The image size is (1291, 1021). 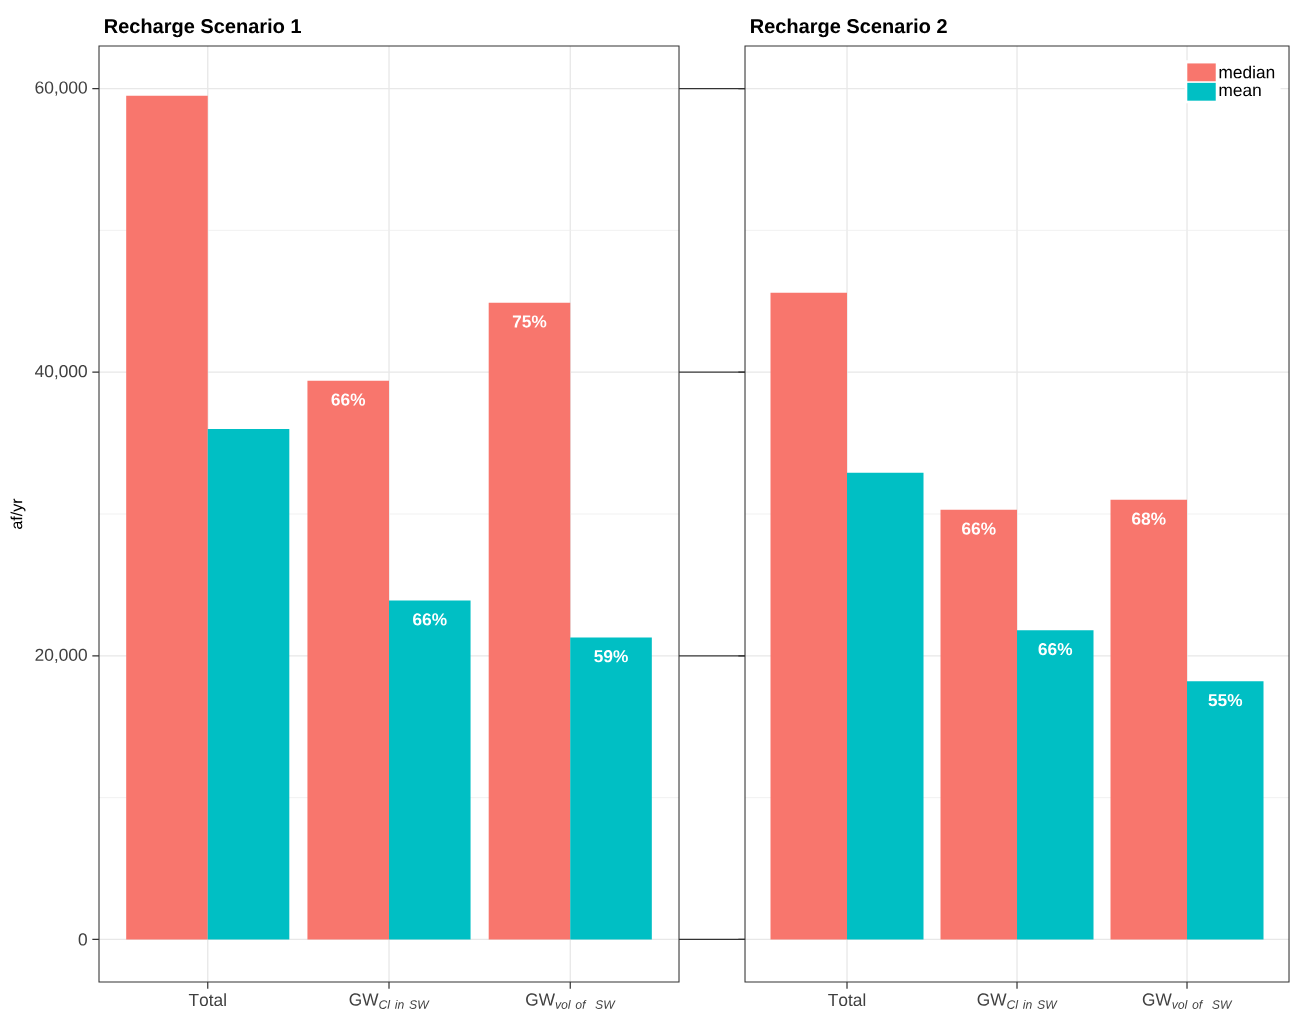 I want to click on chart-title: Recharge Scenario 1, so click(x=203, y=28).